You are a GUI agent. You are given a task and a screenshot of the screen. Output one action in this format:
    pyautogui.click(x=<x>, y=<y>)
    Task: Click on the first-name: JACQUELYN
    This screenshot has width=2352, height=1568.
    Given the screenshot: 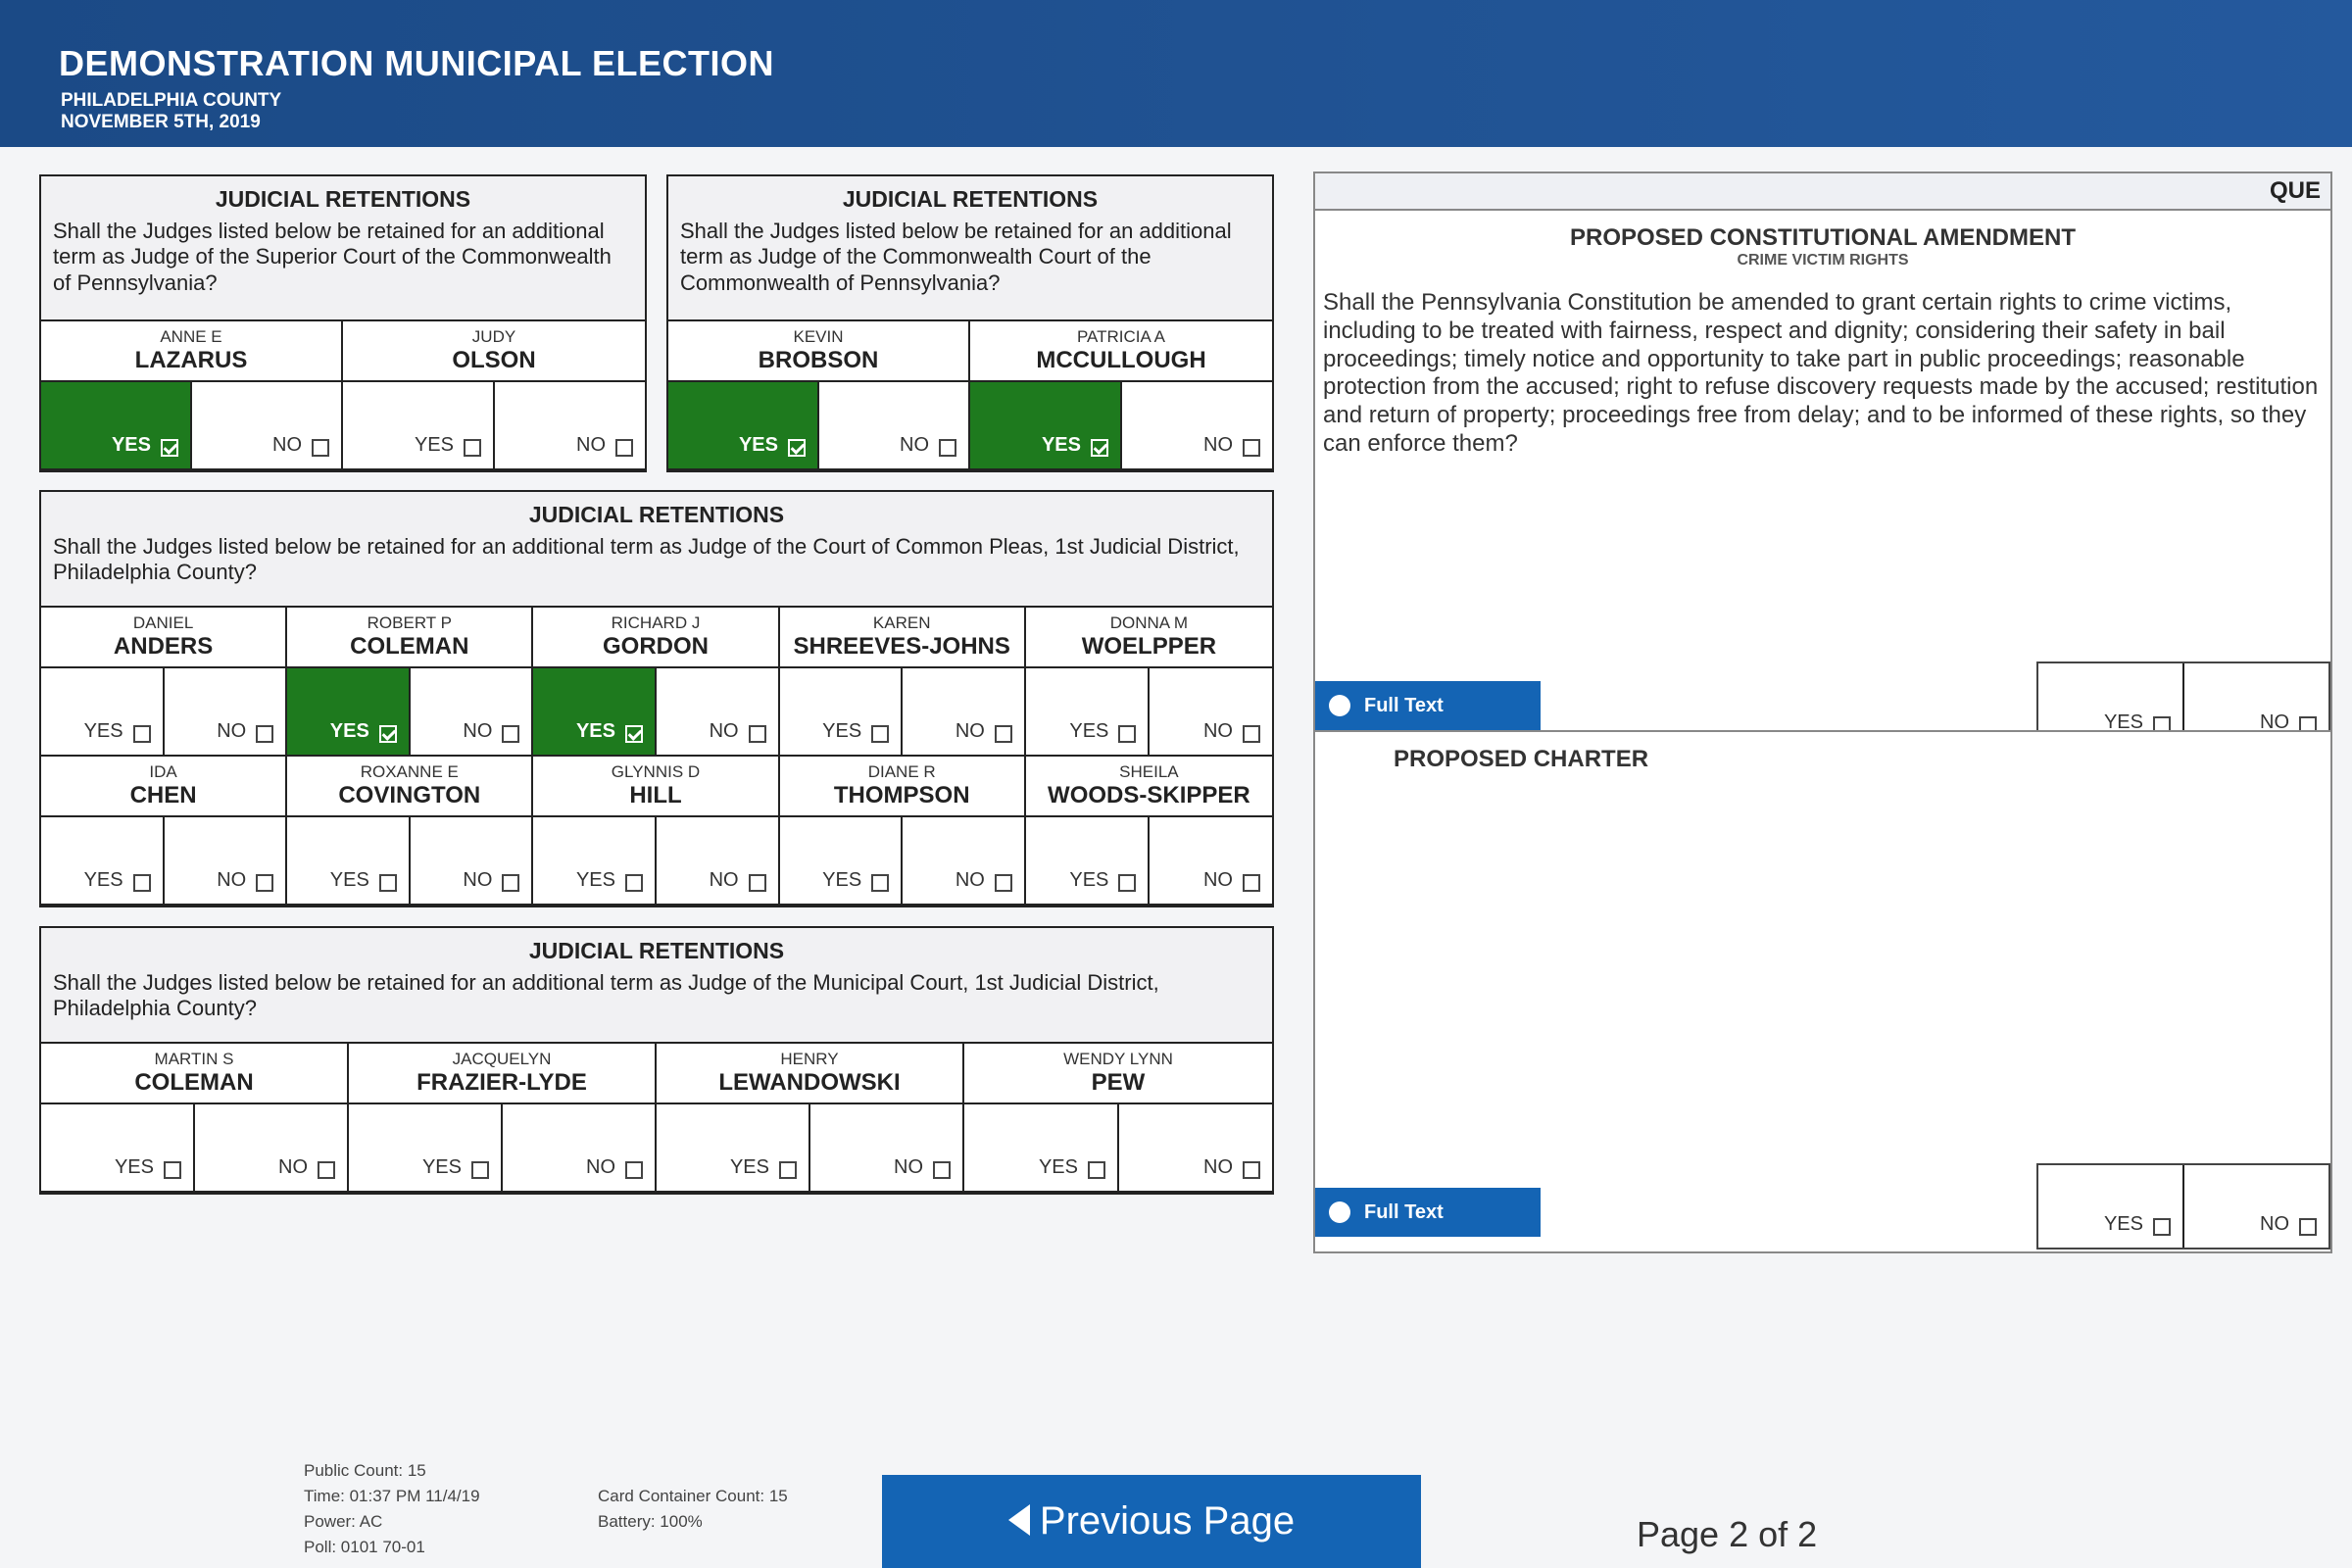 What is the action you would take?
    pyautogui.click(x=502, y=1059)
    